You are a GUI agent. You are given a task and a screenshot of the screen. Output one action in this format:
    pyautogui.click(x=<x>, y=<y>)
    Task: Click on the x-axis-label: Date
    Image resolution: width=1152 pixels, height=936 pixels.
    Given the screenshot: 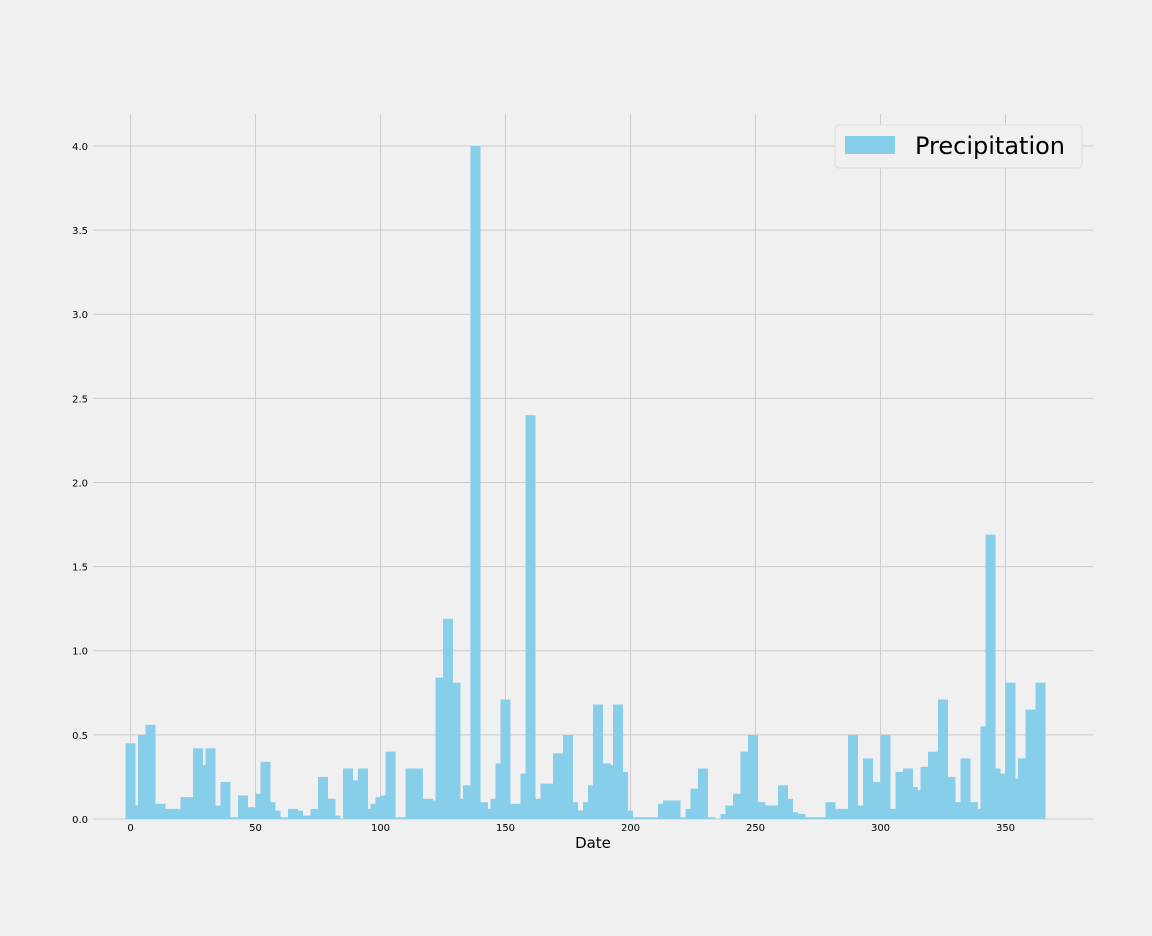 What is the action you would take?
    pyautogui.click(x=593, y=843)
    